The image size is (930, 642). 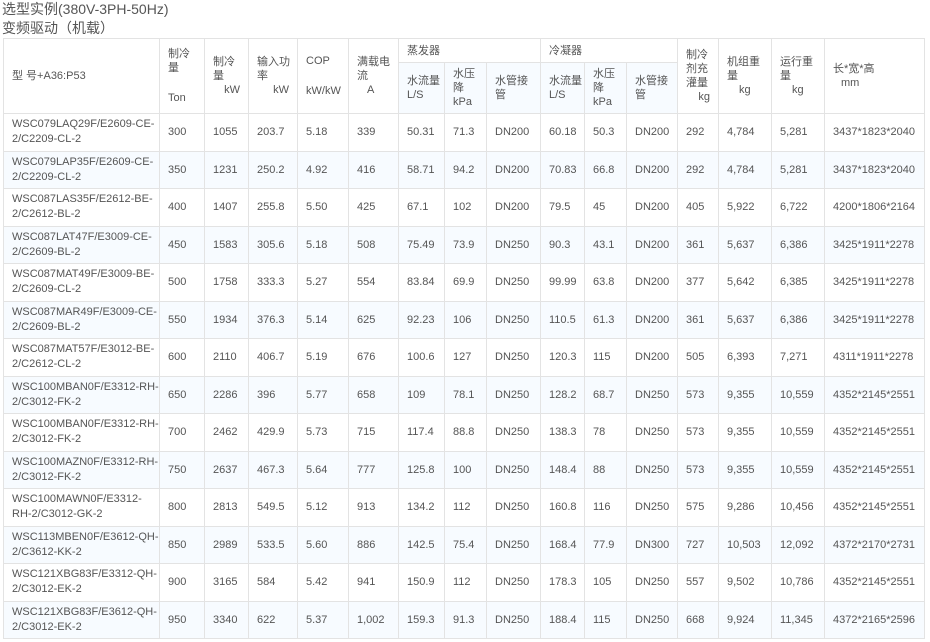 What do you see at coordinates (562, 394) in the screenshot?
I see `table-cell: 128.2` at bounding box center [562, 394].